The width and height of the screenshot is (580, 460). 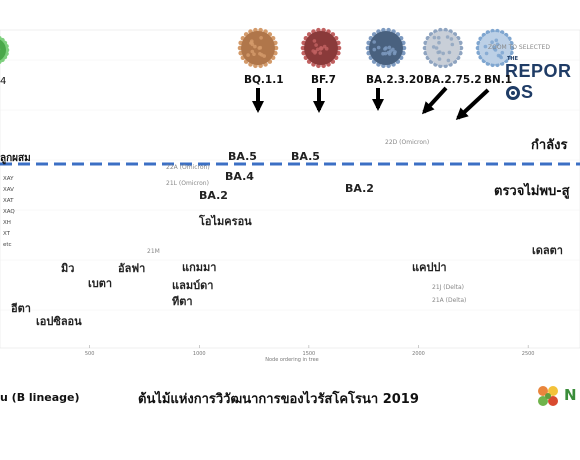 I want to click on virus-label-ba2320: BA.2.3.20, so click(x=395, y=80).